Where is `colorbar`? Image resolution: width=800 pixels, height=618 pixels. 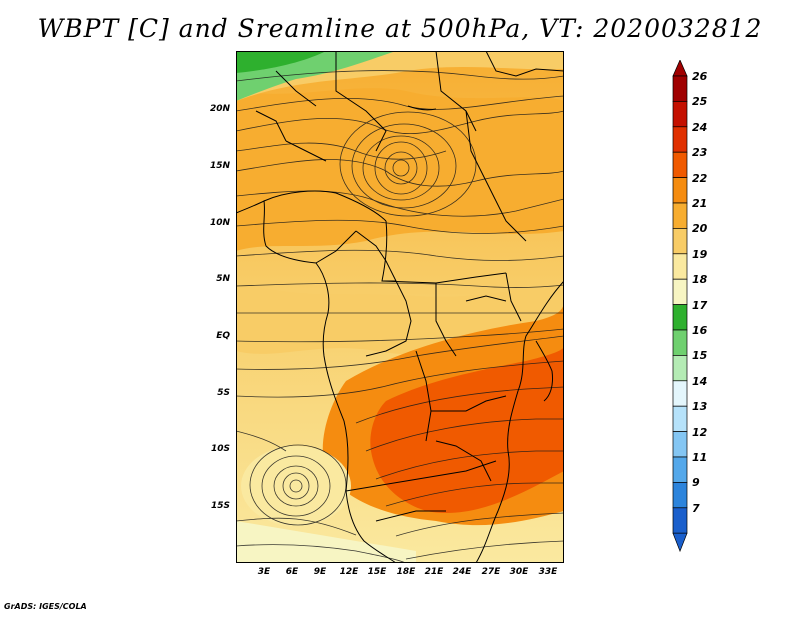 colorbar is located at coordinates (680, 306).